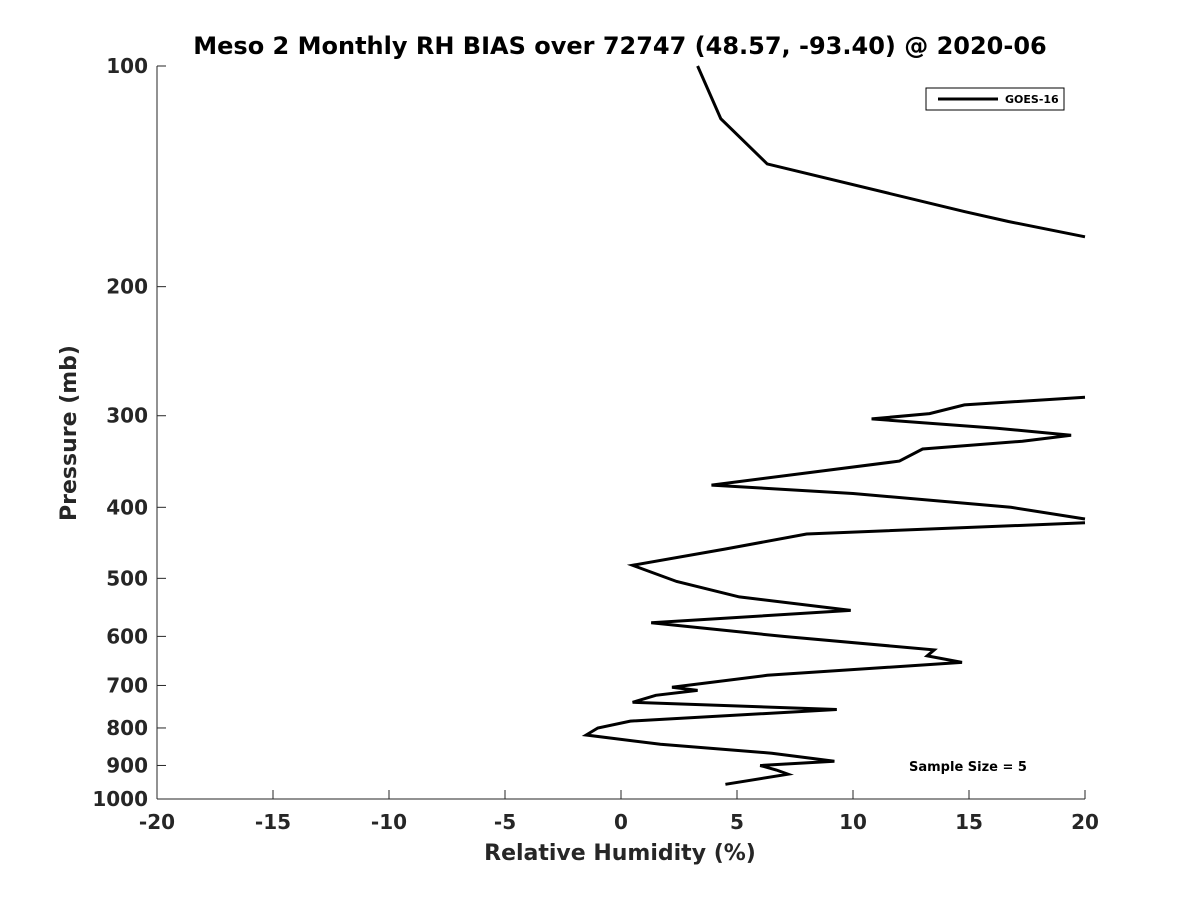  Describe the element at coordinates (120, 799) in the screenshot. I see `y-tick-label: 1000` at that location.